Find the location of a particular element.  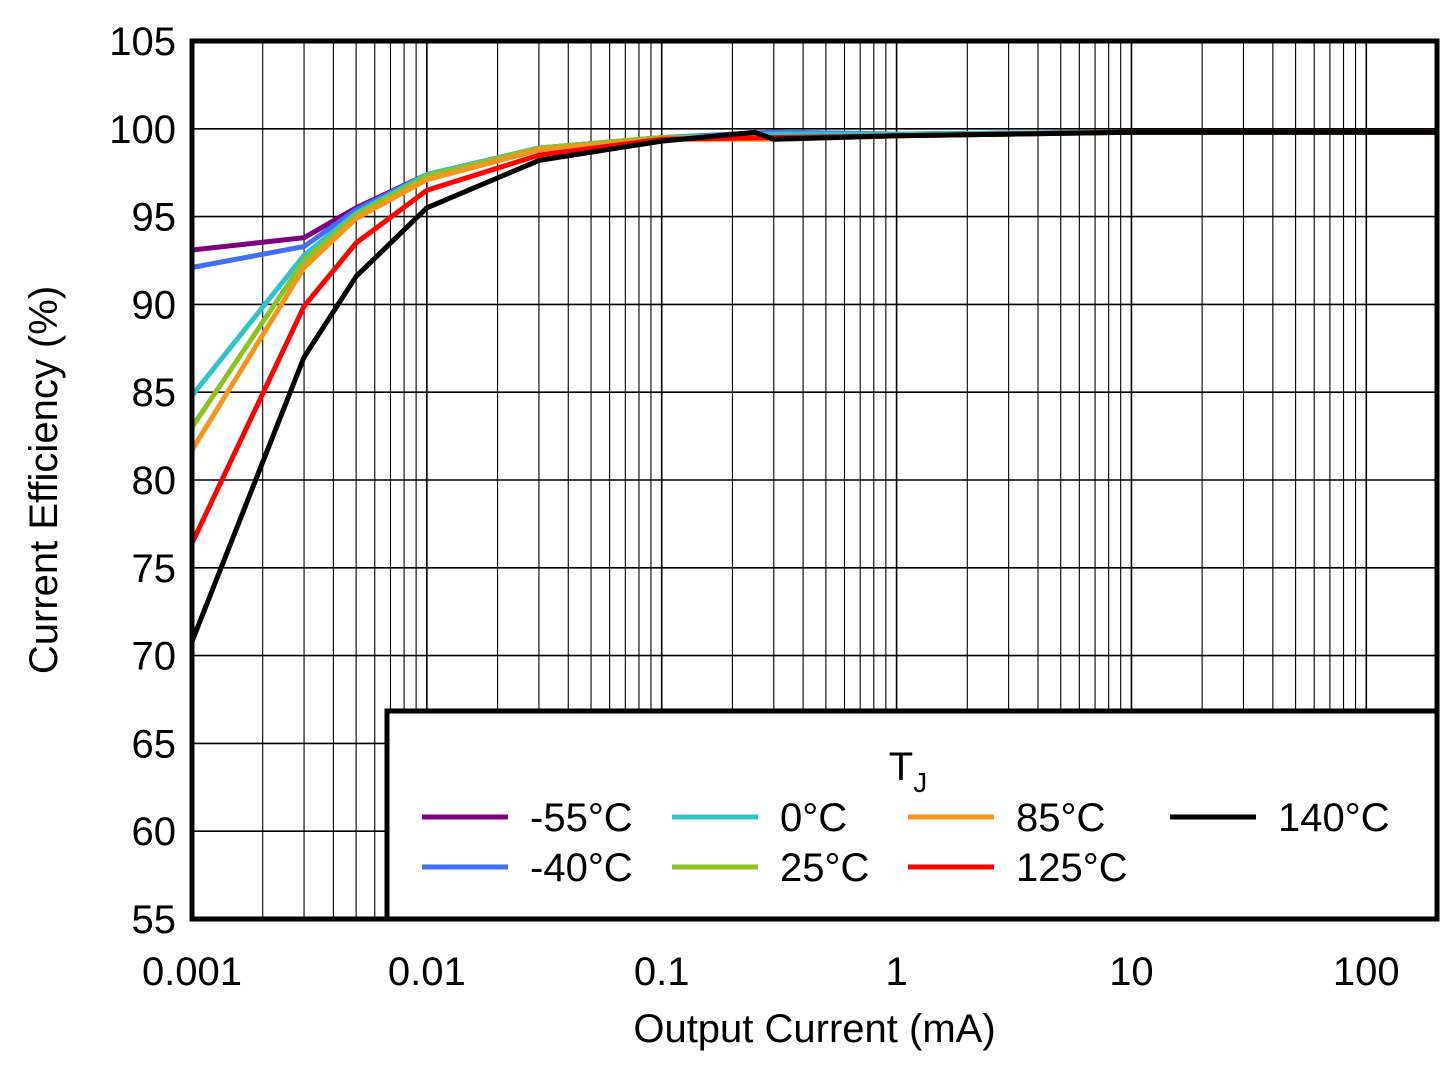

legend-label: 140°C is located at coordinates (1334, 818).